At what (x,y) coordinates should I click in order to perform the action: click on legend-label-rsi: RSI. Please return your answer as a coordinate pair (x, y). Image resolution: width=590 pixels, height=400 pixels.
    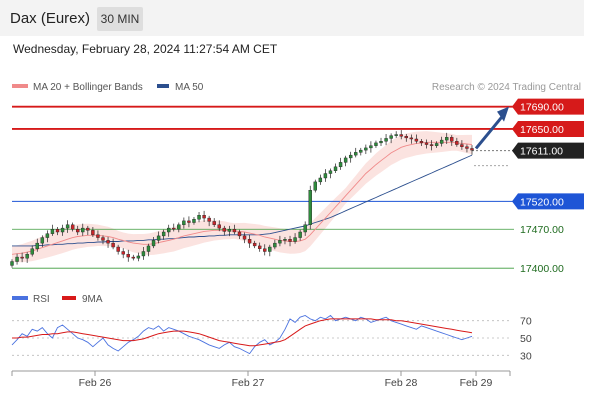
    Looking at the image, I should click on (41, 299).